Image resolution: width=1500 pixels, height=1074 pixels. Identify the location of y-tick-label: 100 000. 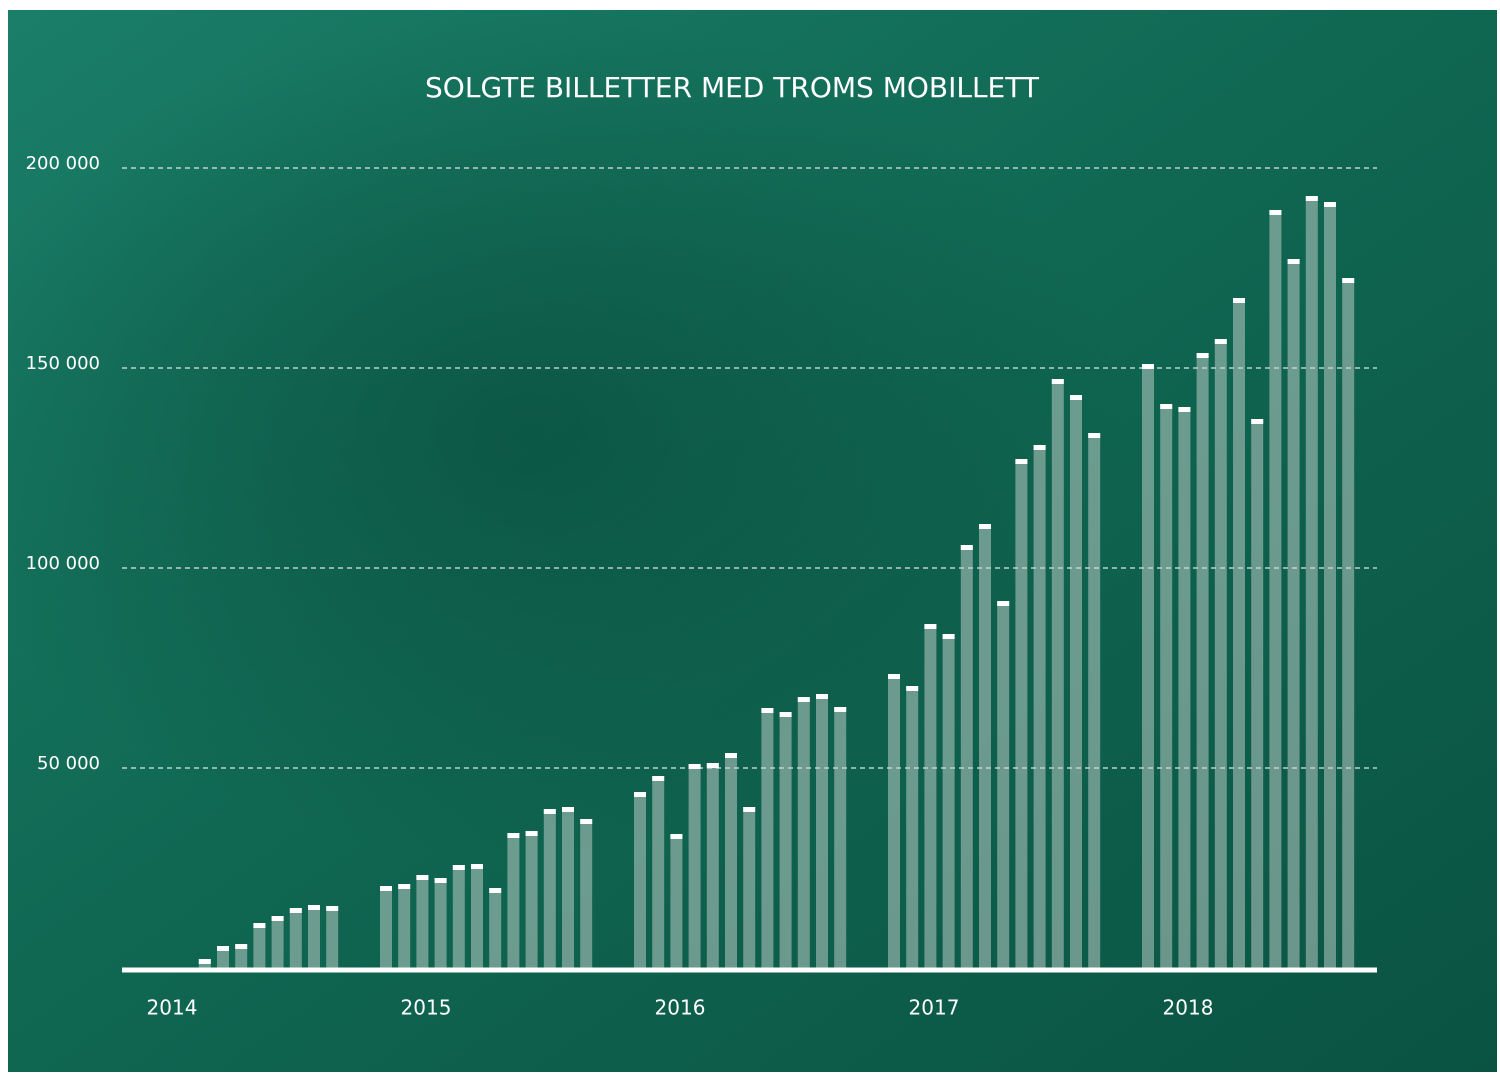
(63, 563).